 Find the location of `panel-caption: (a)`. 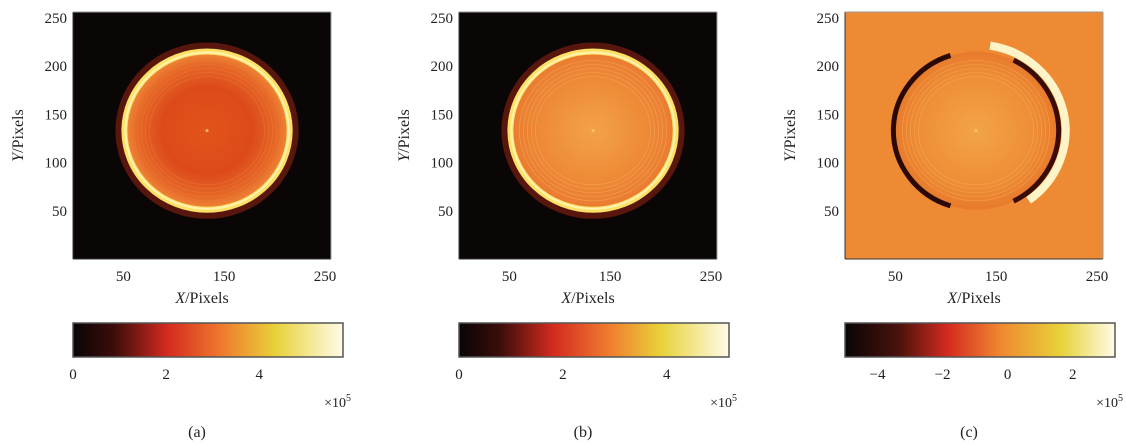

panel-caption: (a) is located at coordinates (197, 432).